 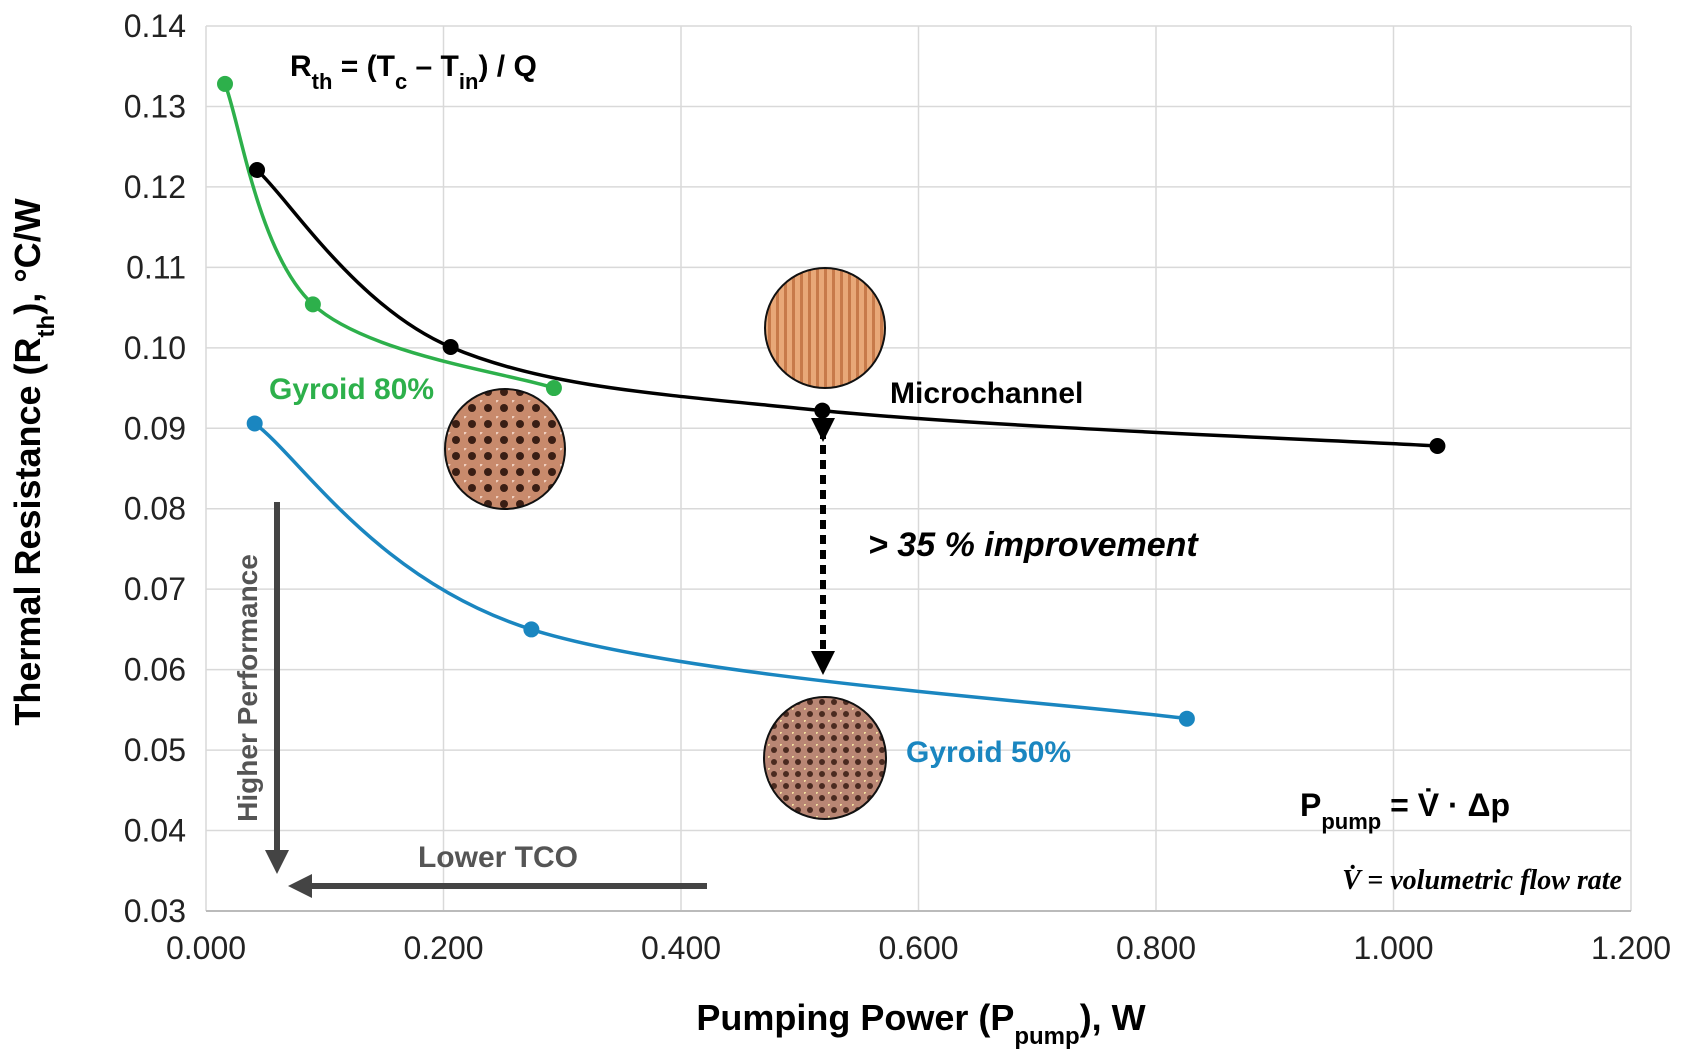 I want to click on x-axis-title: Pumping Power (Ppump), W, so click(x=920, y=1023).